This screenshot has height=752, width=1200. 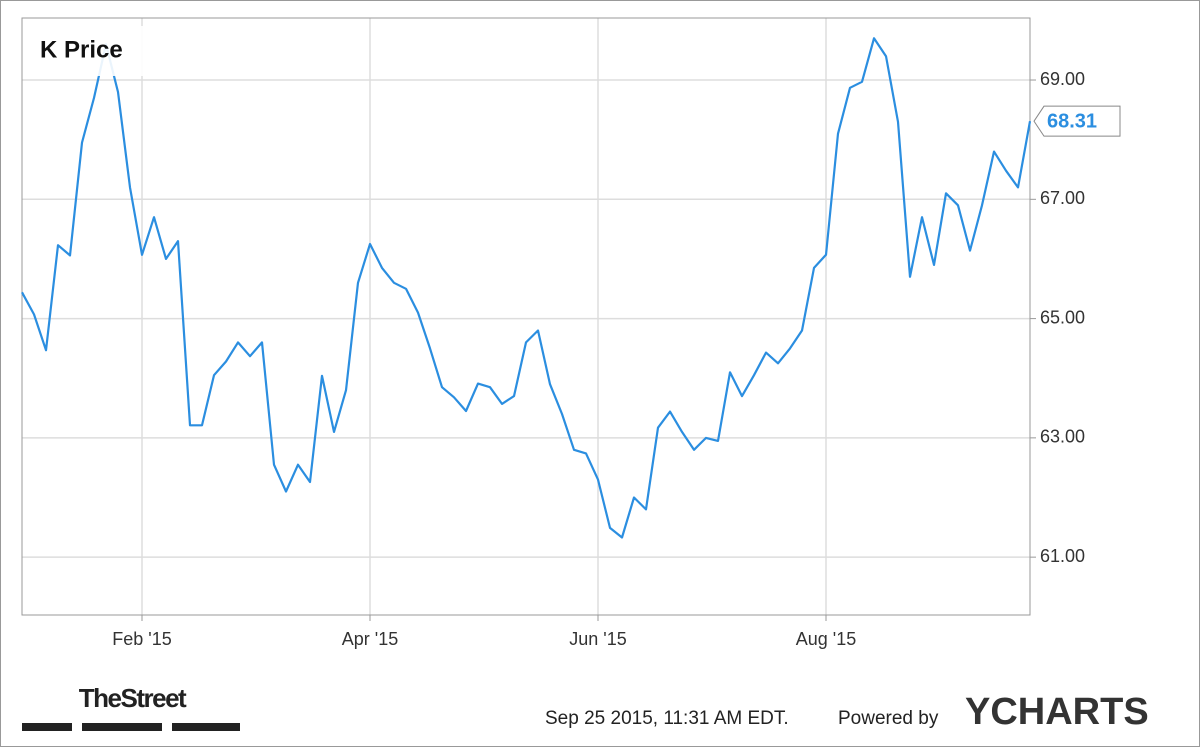 What do you see at coordinates (826, 639) in the screenshot?
I see `x-tick-label: Aug '15` at bounding box center [826, 639].